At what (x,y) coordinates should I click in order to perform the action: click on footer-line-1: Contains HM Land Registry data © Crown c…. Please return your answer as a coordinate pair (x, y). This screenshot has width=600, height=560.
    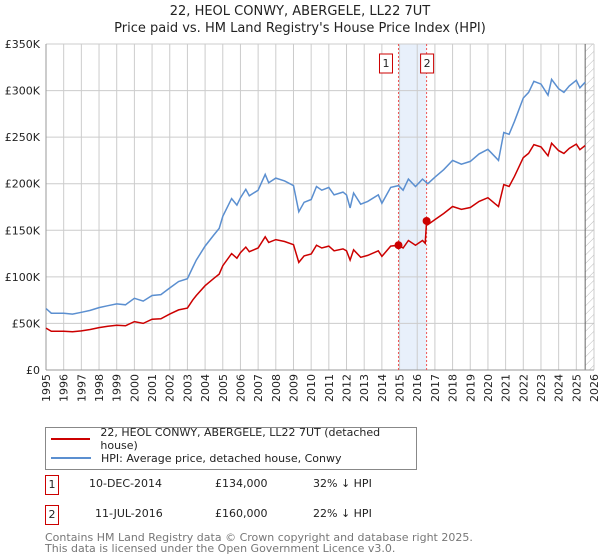
    Looking at the image, I should click on (259, 537).